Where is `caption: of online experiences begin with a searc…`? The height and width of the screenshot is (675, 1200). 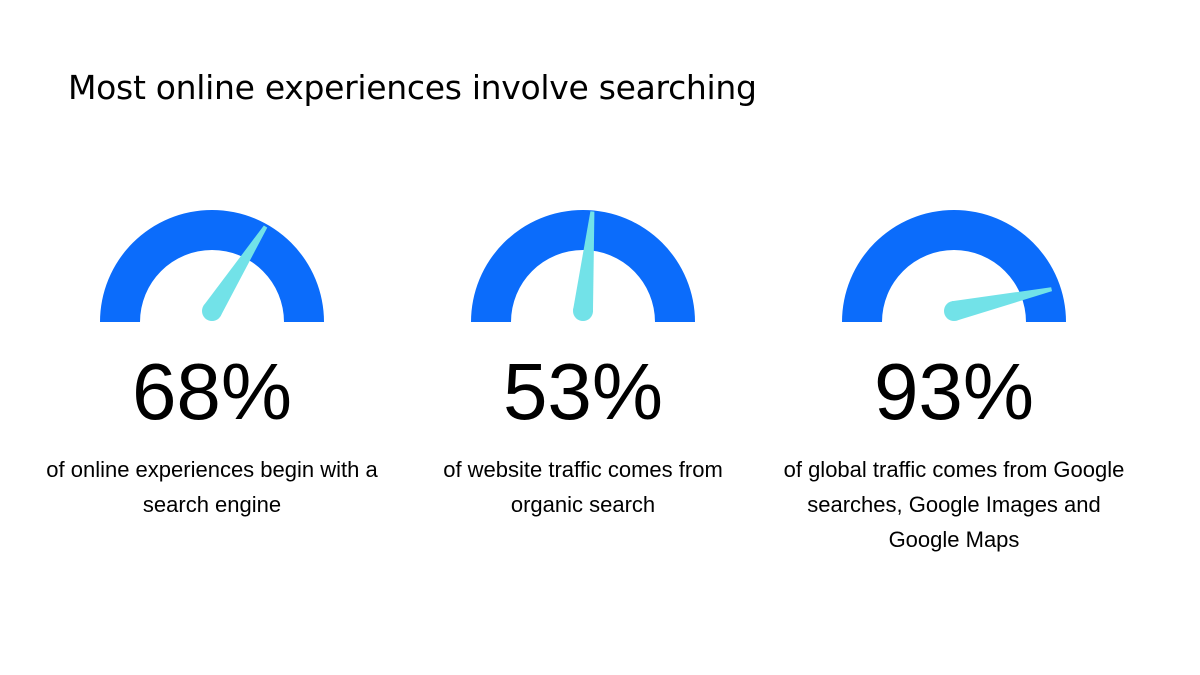
caption: of online experiences begin with a searc… is located at coordinates (212, 487).